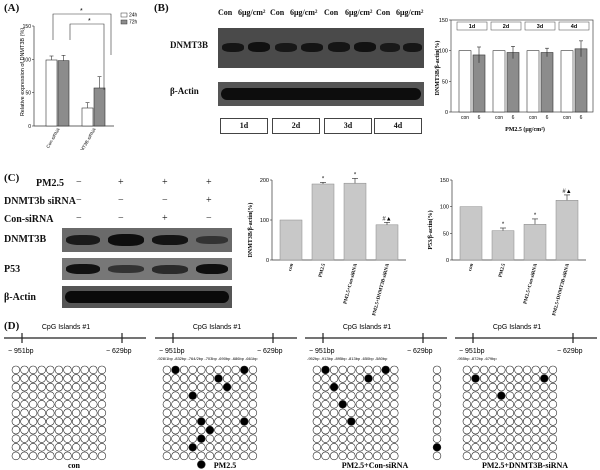 This screenshot has height=470, width=600. I want to click on c-annotation: #▲, so click(386, 219).